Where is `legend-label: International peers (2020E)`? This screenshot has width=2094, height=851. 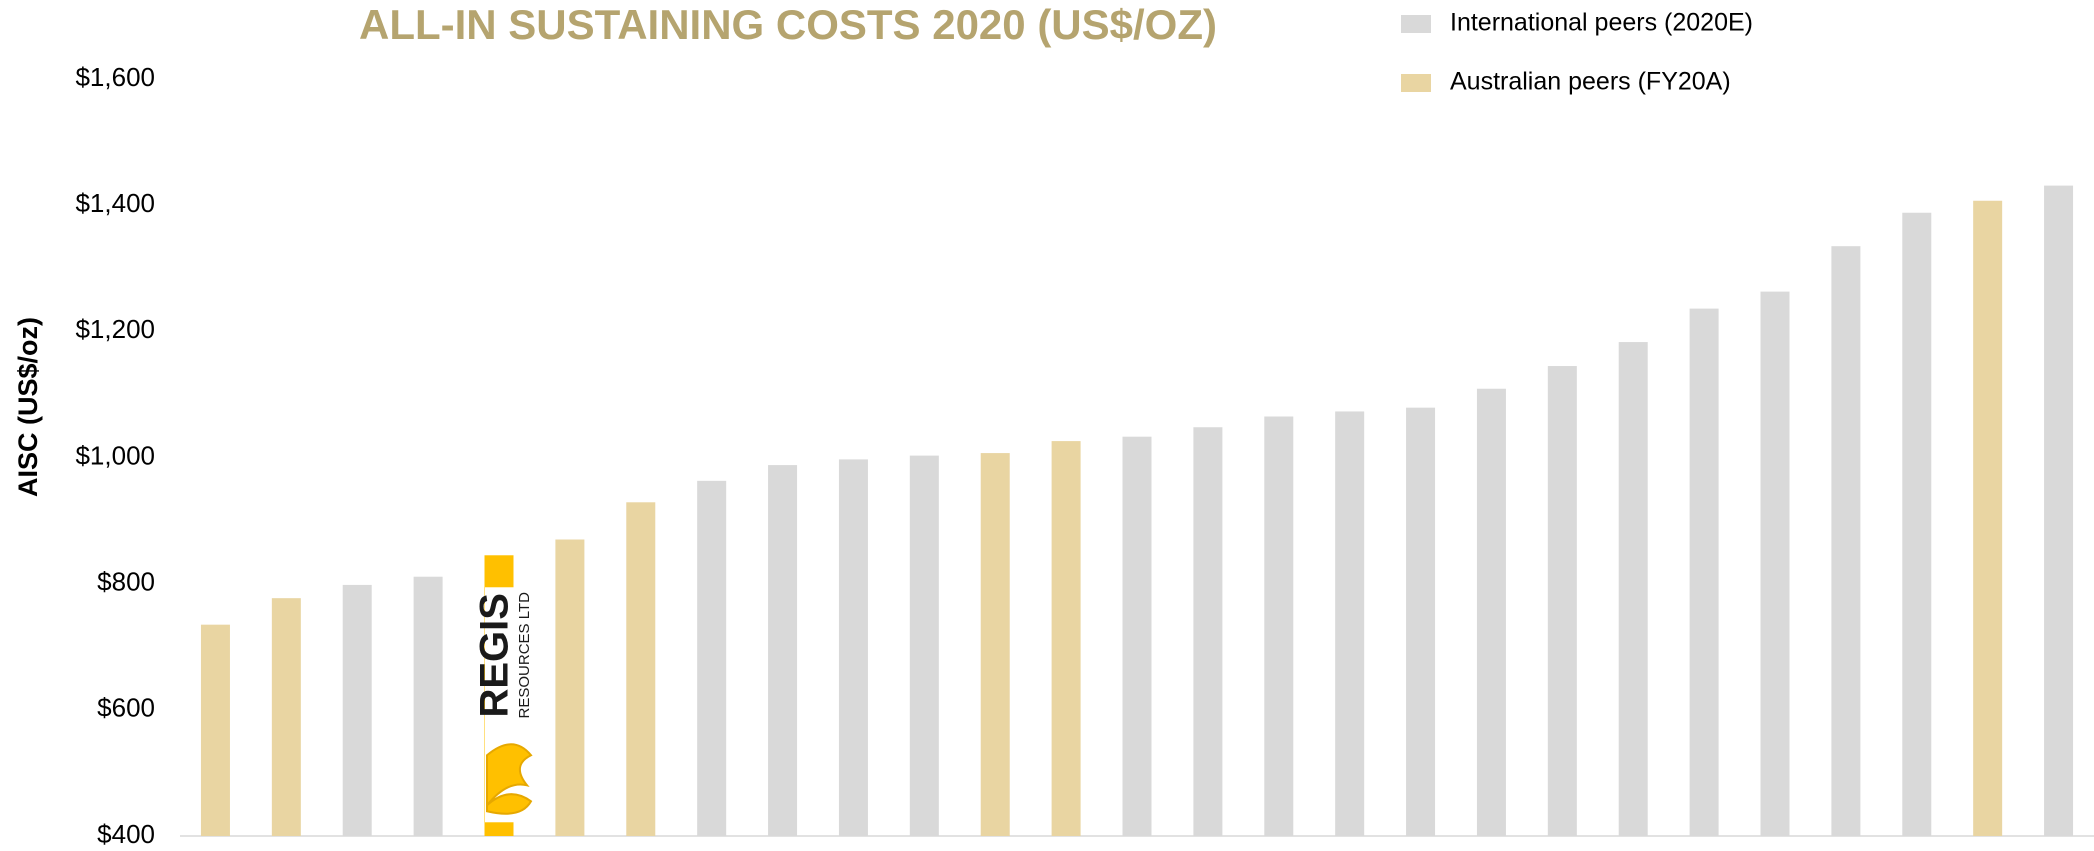 legend-label: International peers (2020E) is located at coordinates (1601, 23).